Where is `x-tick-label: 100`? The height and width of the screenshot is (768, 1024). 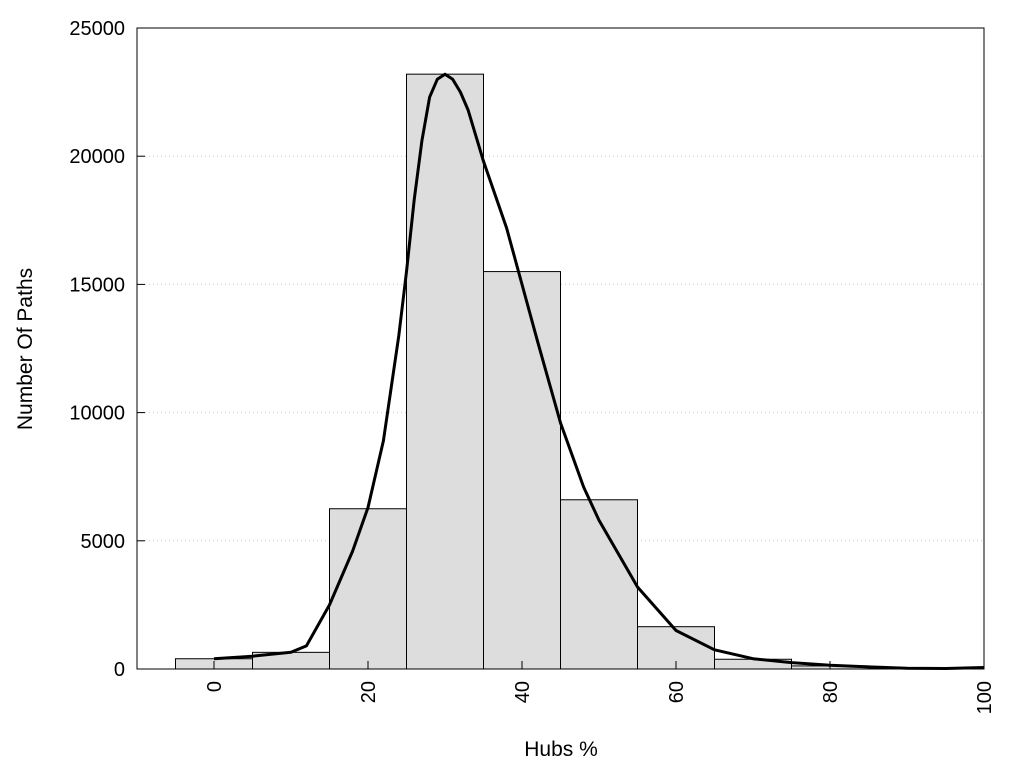 x-tick-label: 100 is located at coordinates (985, 697).